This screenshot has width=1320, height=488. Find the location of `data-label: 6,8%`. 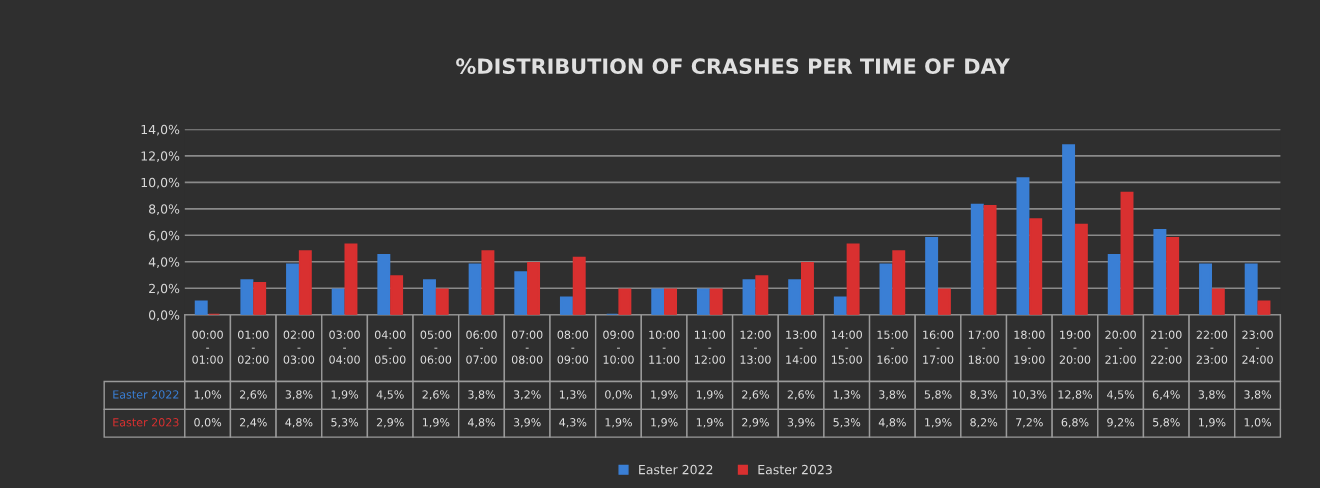

data-label: 6,8% is located at coordinates (1075, 423).